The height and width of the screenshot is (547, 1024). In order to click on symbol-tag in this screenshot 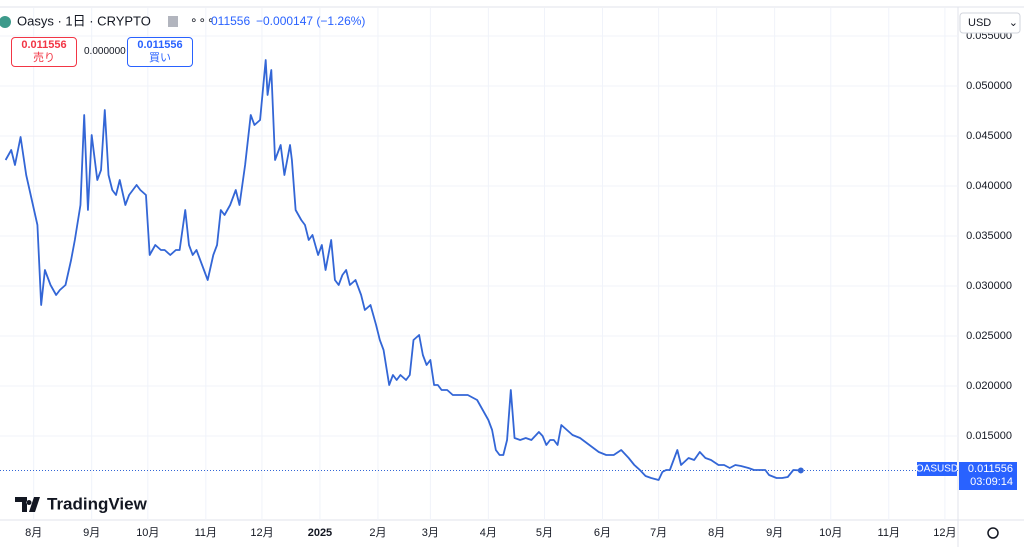, I will do `click(937, 469)`.